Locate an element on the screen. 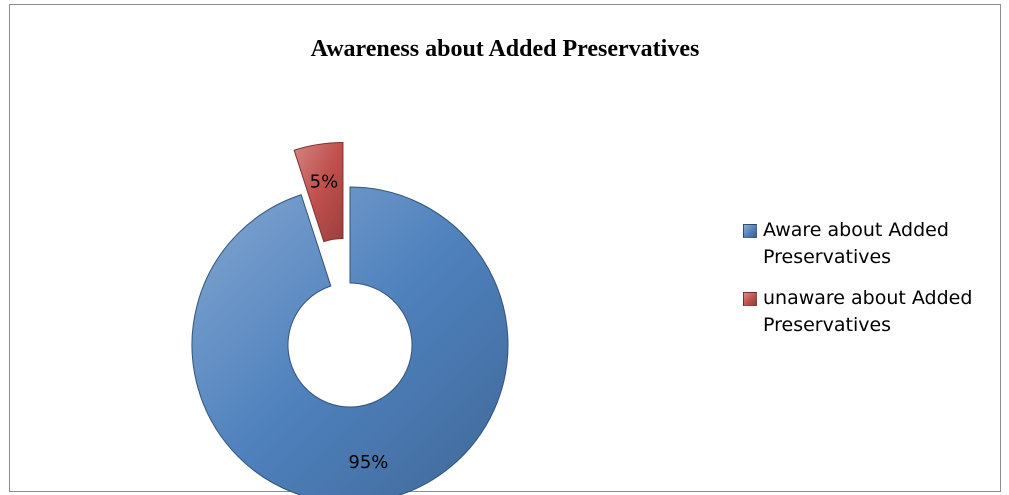  legend-item-unaware: unaware about Added Preservatives is located at coordinates (873, 312).